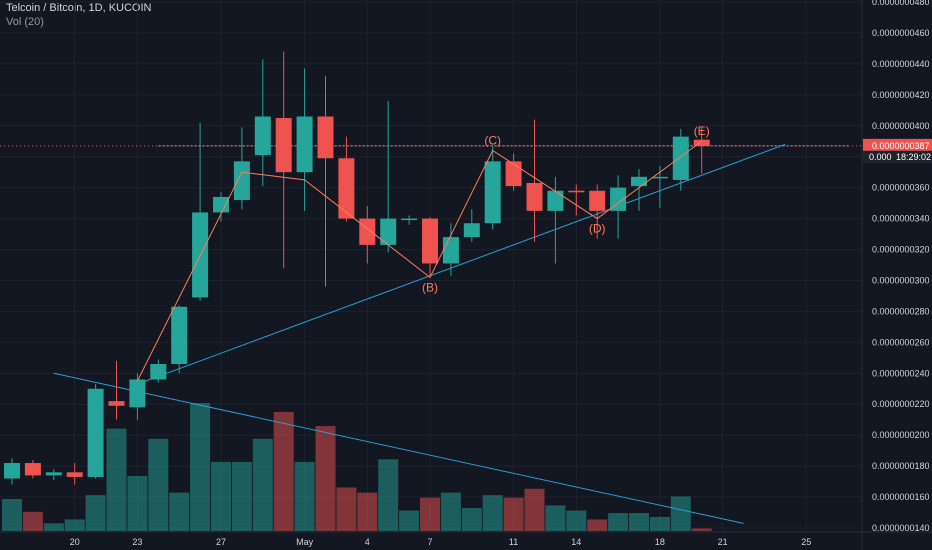  I want to click on y-tick-label: 0.0000000280, so click(901, 311).